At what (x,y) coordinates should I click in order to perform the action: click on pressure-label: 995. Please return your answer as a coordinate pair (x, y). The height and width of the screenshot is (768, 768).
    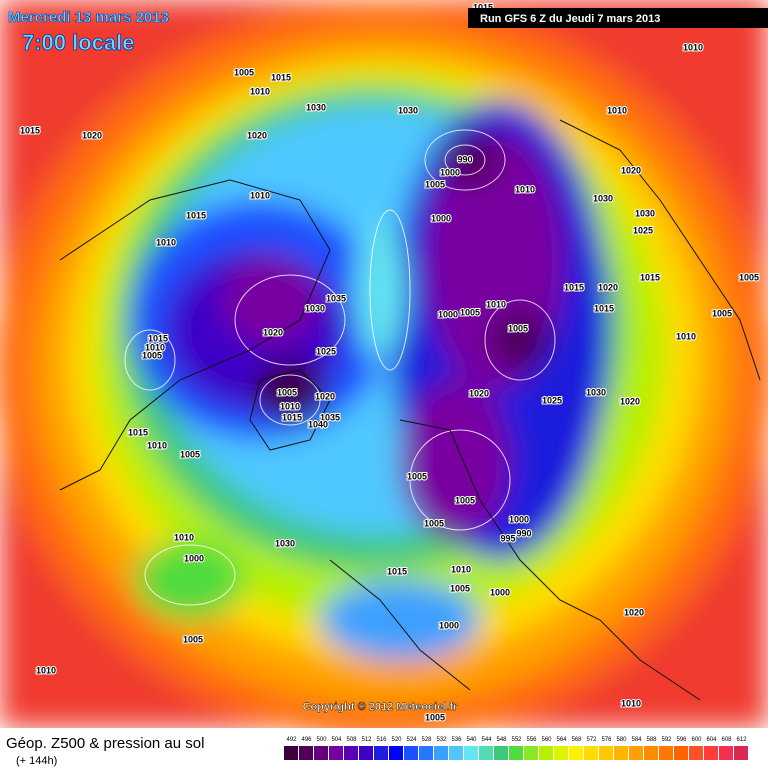
    Looking at the image, I should click on (507, 538).